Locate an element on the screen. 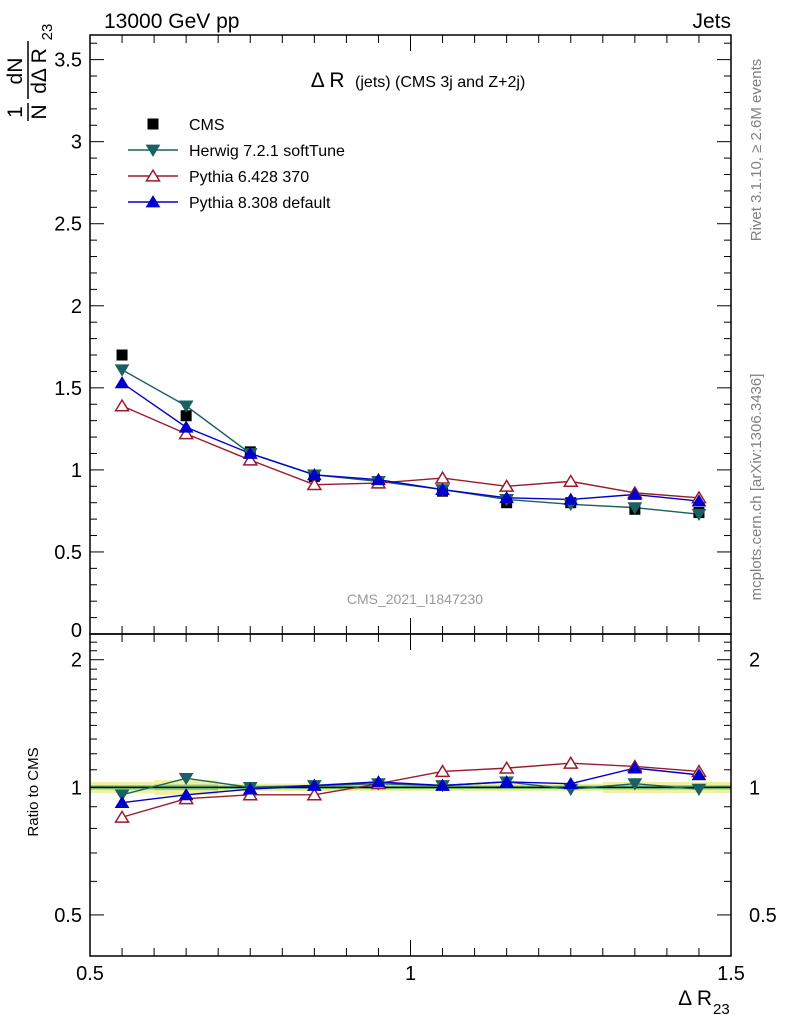  main-ytick-label: 1.5 is located at coordinates (68, 389).